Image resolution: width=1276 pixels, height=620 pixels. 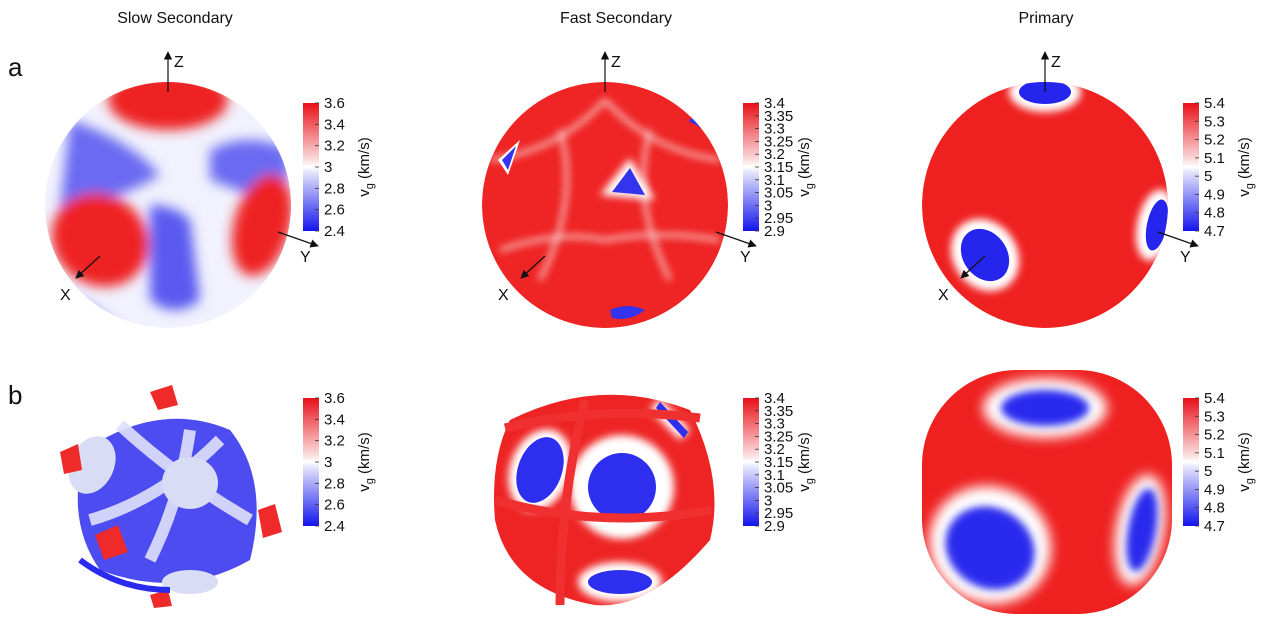 I want to click on colorbar-6: 5.45.3 5.25.154.9 4.84.7 vg (km/s), so click(x=1219, y=462).